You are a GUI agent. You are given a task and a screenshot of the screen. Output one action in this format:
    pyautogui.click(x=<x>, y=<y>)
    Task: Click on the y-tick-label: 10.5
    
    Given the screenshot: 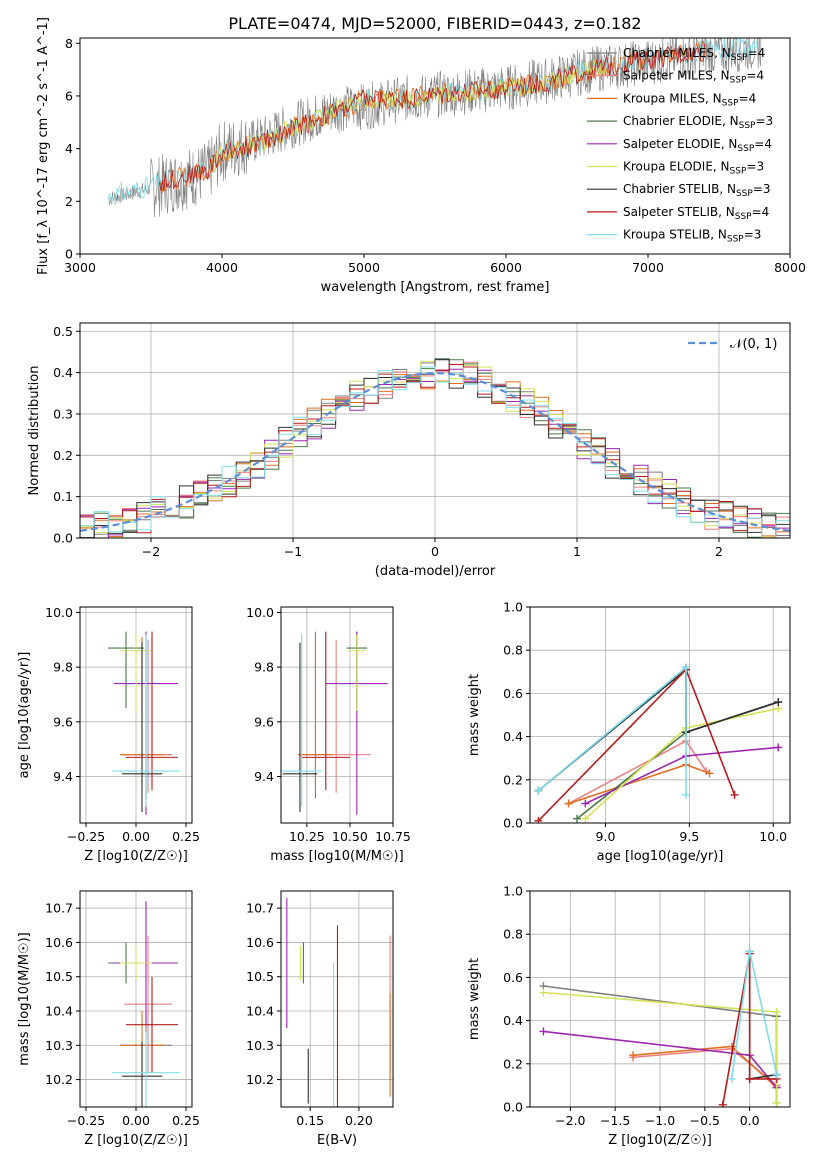 What is the action you would take?
    pyautogui.click(x=59, y=976)
    